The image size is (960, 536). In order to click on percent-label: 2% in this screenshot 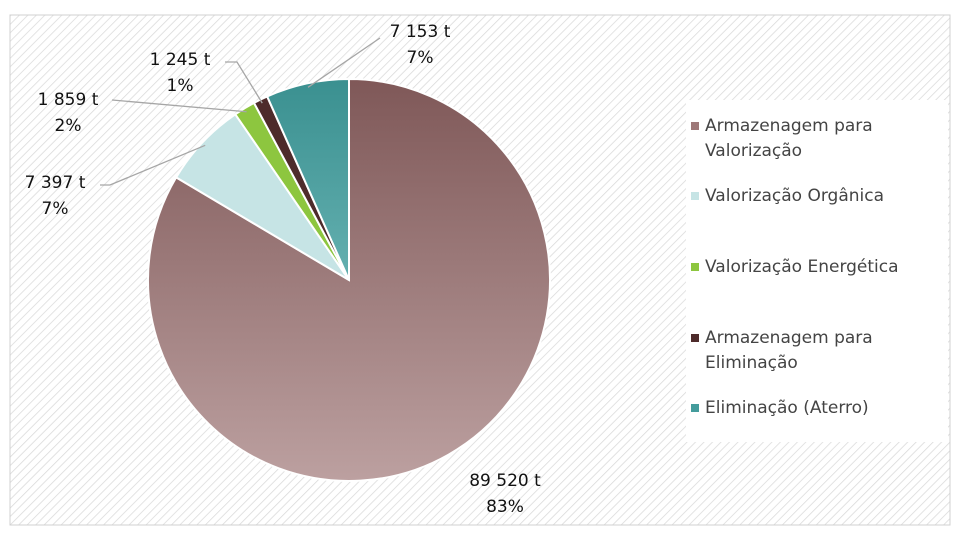, I will do `click(68, 126)`.